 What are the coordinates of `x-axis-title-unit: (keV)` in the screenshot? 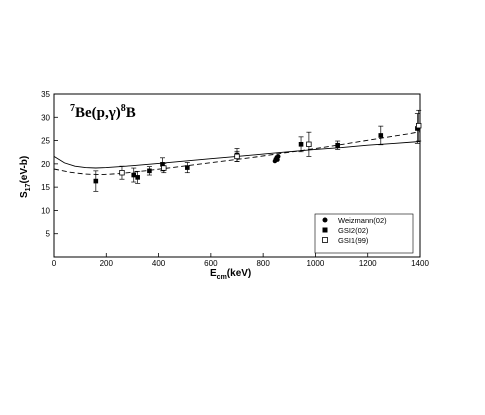 It's located at (239, 273).